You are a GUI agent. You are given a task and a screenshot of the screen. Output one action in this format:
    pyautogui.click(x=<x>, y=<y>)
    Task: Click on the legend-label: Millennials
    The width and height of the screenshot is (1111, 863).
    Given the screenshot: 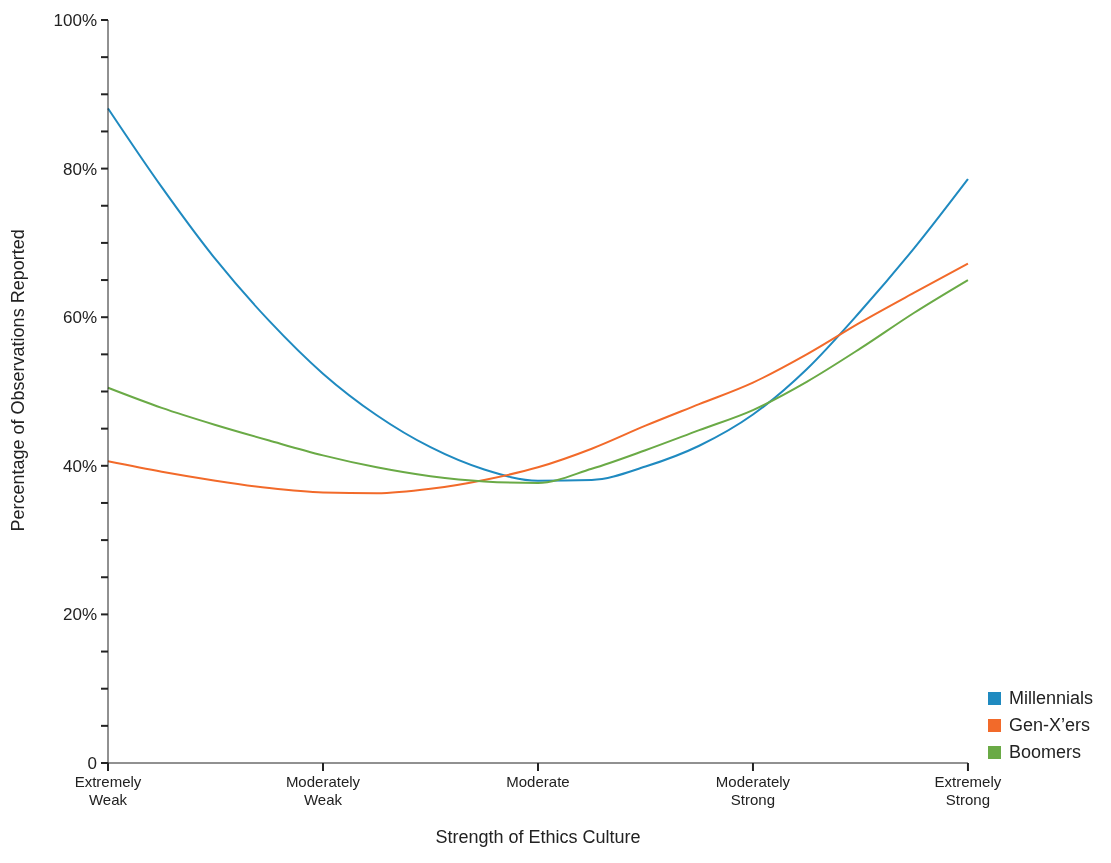 What is the action you would take?
    pyautogui.click(x=1050, y=698)
    